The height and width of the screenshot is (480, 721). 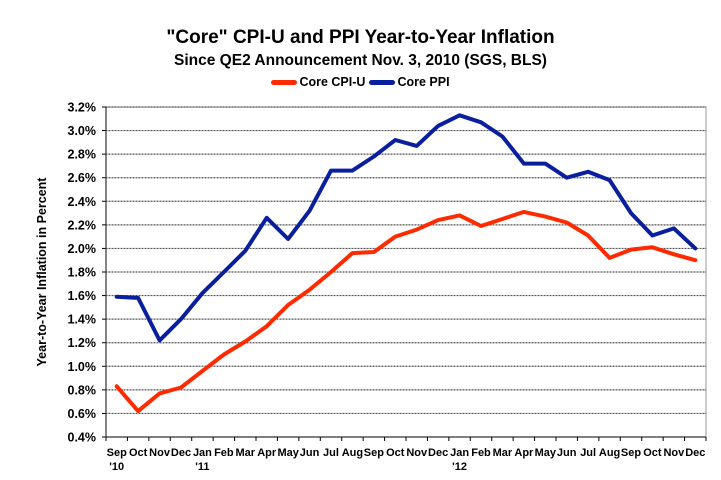 I want to click on legend-label-ppi: Core PPI, so click(x=423, y=82).